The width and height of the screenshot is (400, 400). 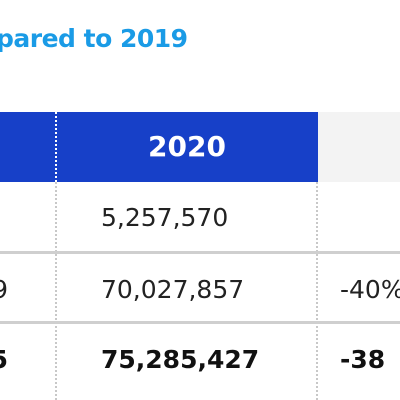 What do you see at coordinates (4, 289) in the screenshot?
I see `table-cell: 9` at bounding box center [4, 289].